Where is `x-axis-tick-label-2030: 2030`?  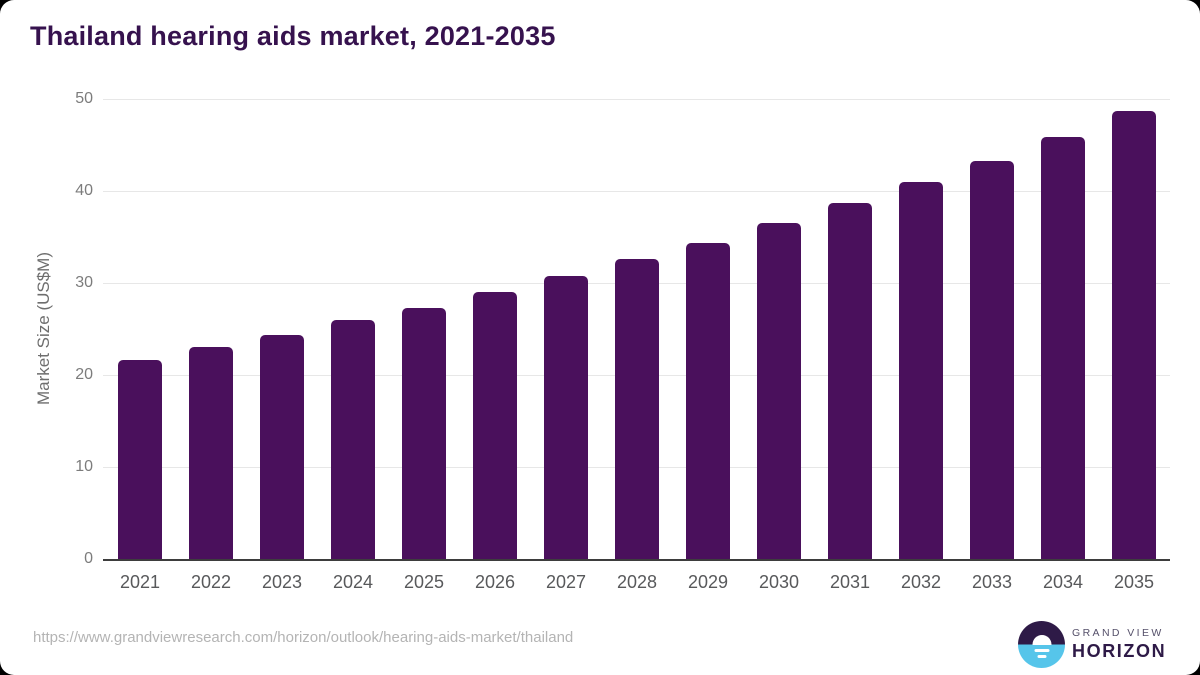
x-axis-tick-label-2030: 2030 is located at coordinates (779, 582).